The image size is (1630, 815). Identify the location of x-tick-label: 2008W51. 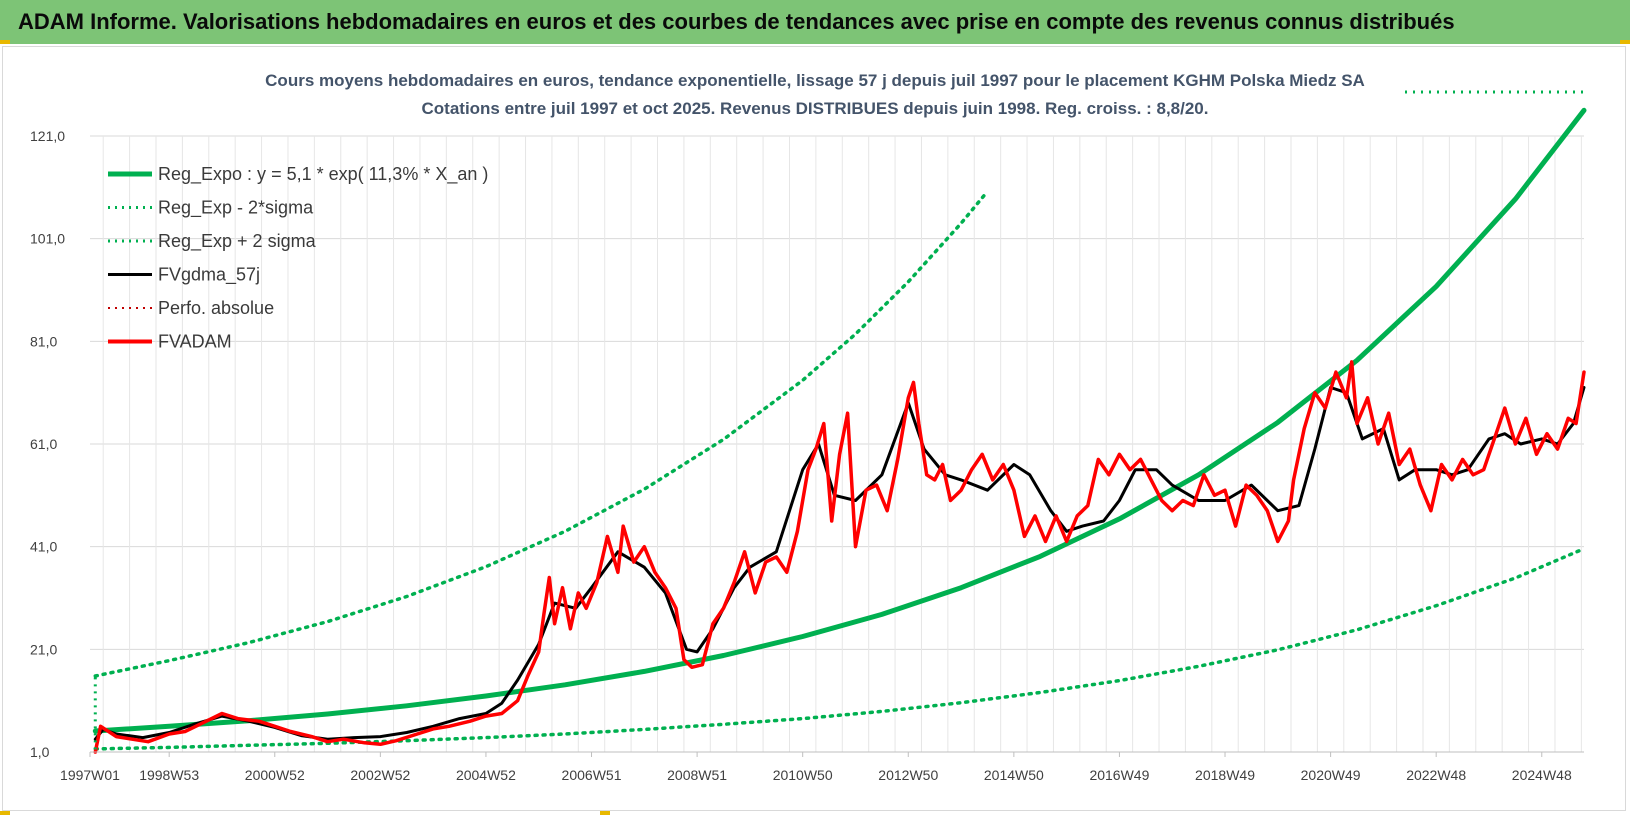
(697, 775).